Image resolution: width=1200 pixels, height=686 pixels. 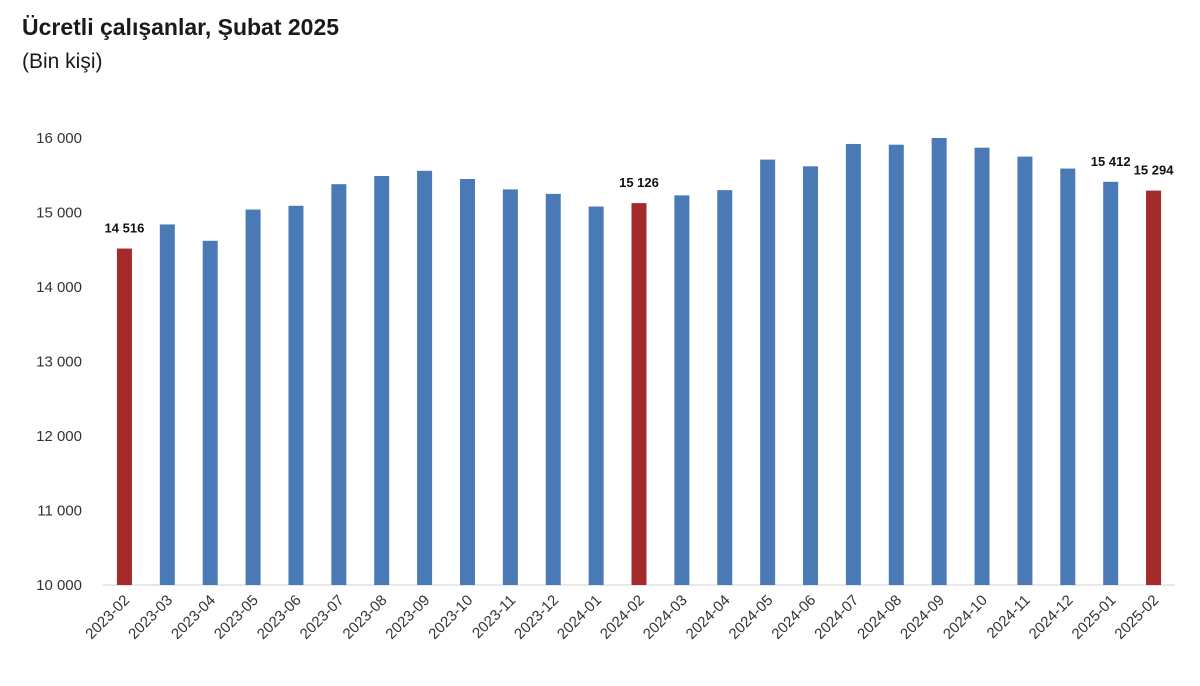 I want to click on y-tick-label: 11 000, so click(x=59, y=511).